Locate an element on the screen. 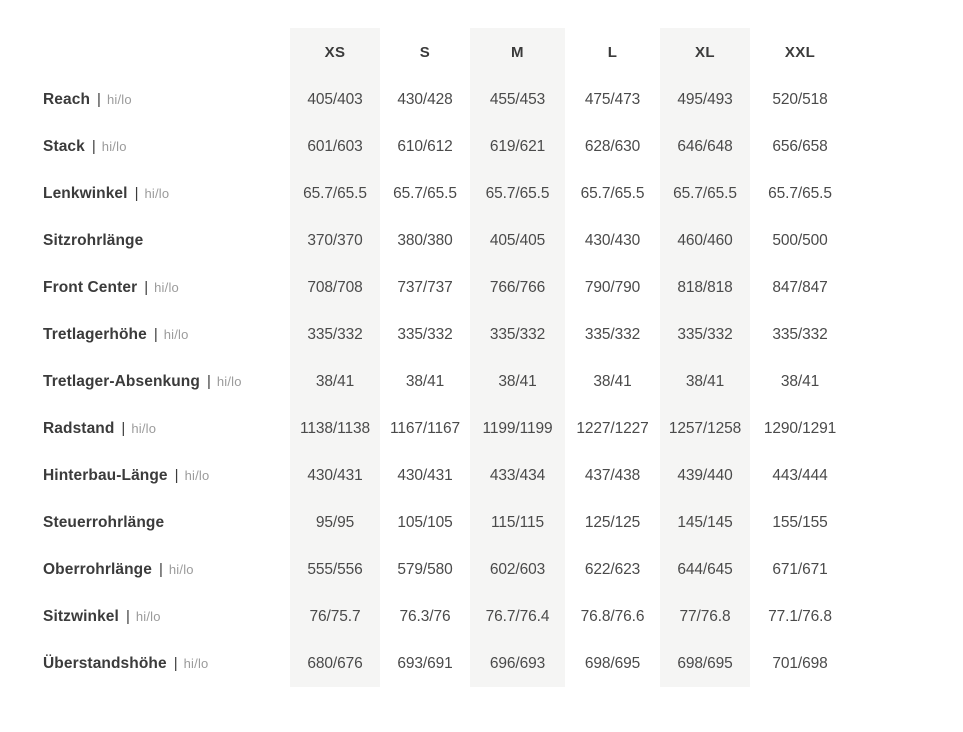 This screenshot has height=732, width=963. geometry-value: 405/405 is located at coordinates (517, 240).